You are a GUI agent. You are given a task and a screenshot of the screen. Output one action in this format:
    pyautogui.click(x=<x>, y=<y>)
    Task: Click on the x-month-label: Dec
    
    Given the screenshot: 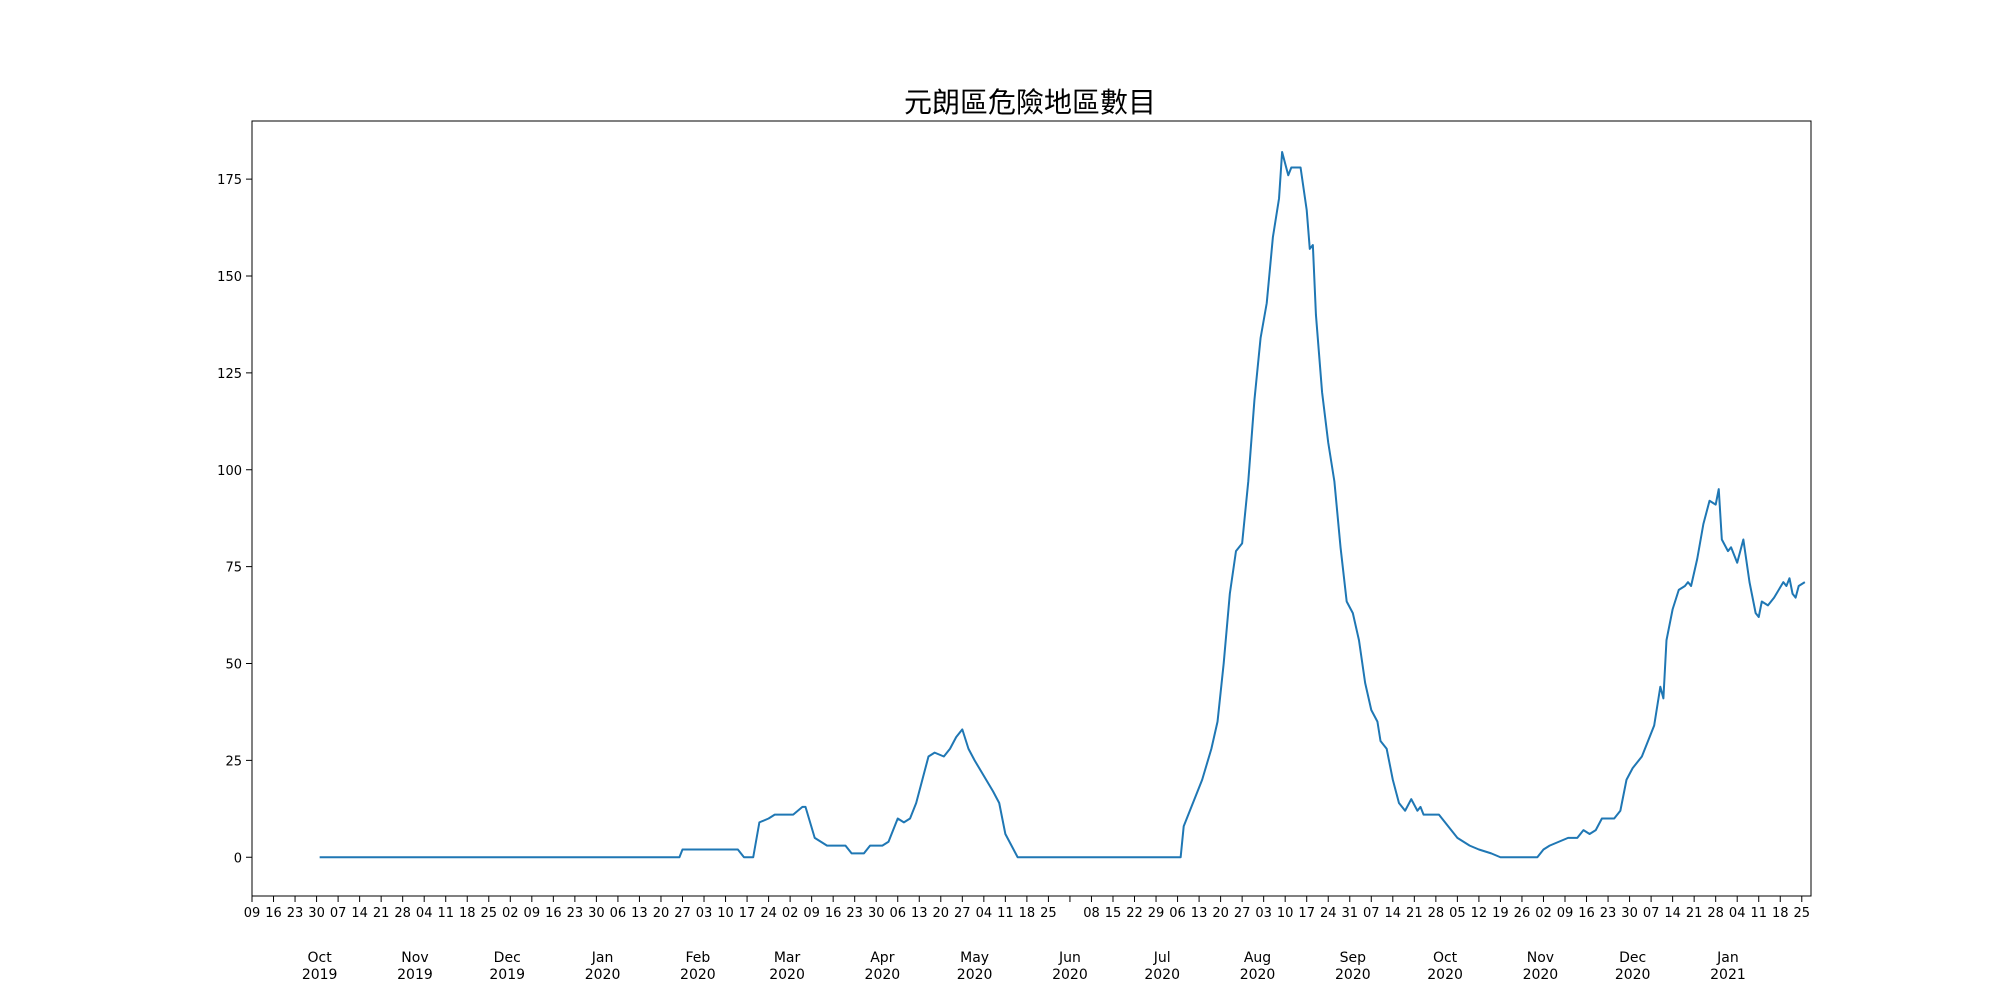 What is the action you would take?
    pyautogui.click(x=1632, y=958)
    